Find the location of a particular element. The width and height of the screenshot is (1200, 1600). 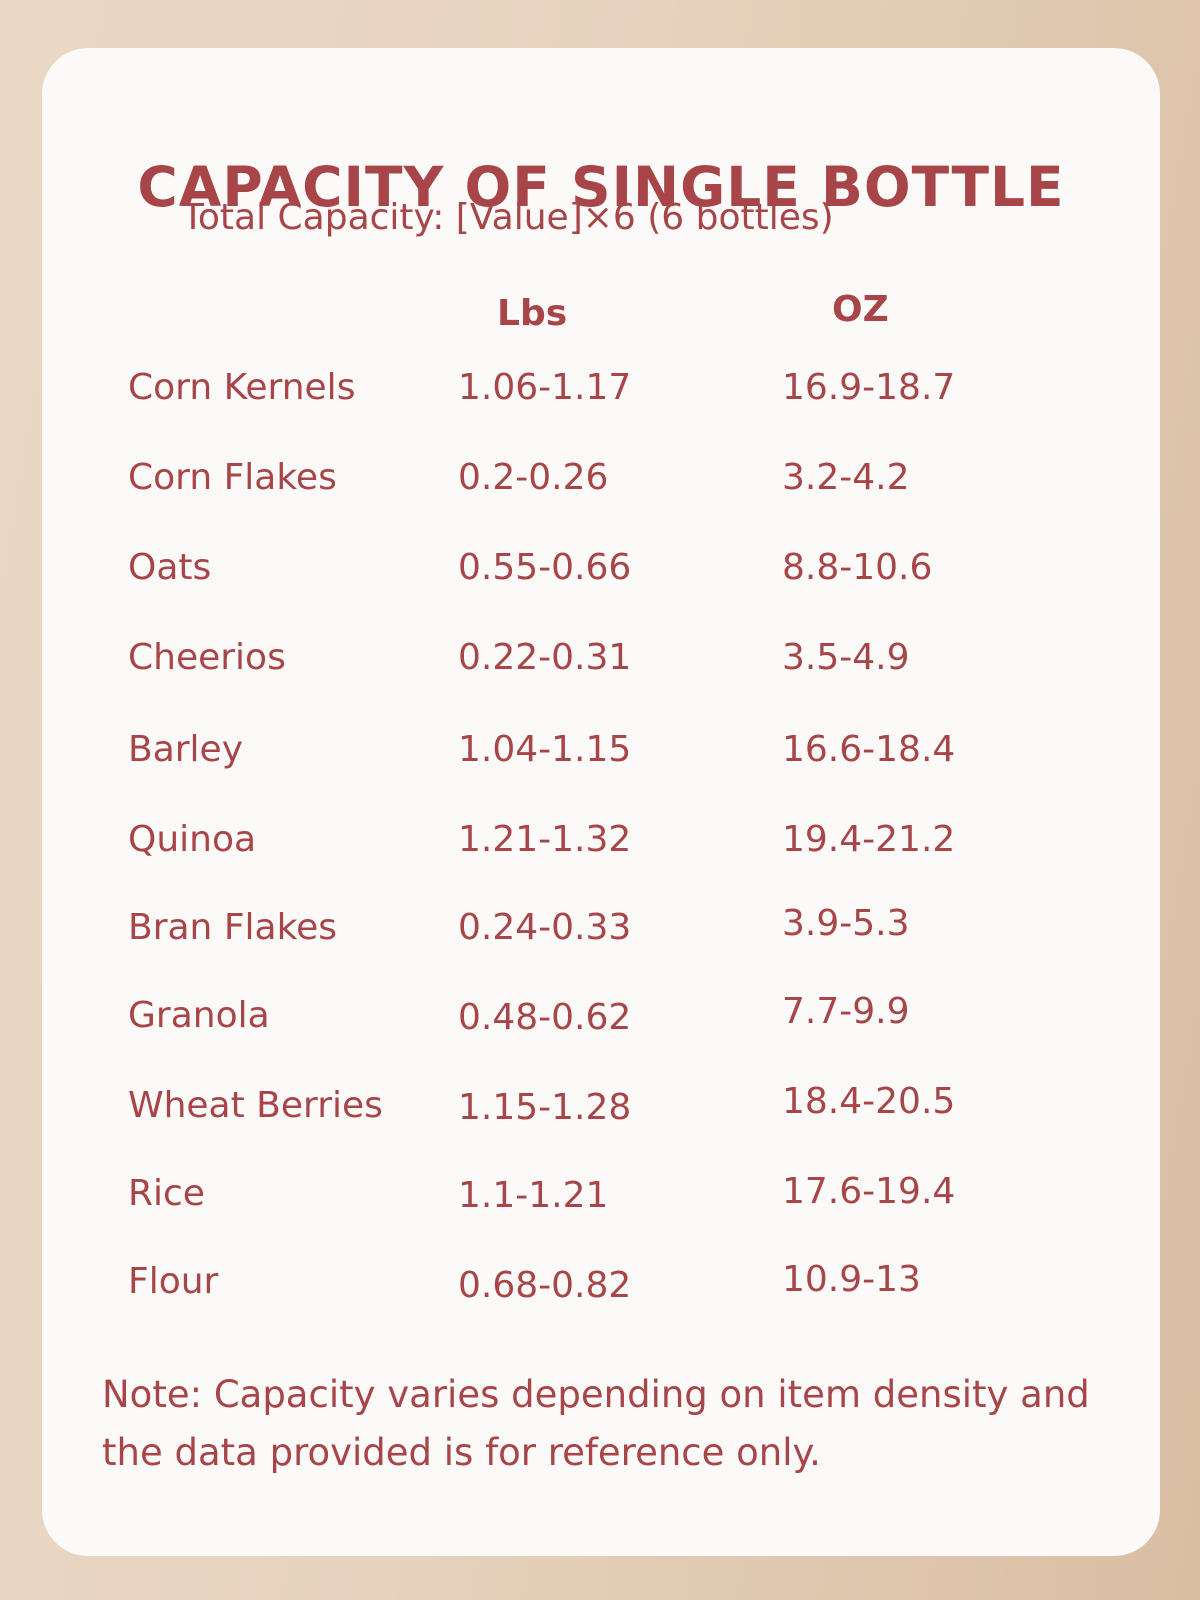

row-oz: 18.4-20.5 is located at coordinates (869, 1101).